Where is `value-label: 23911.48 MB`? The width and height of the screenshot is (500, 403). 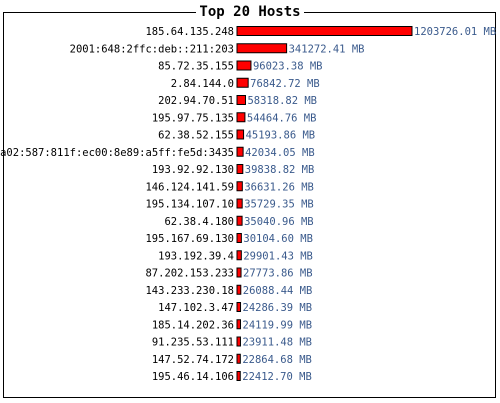 value-label: 23911.48 MB is located at coordinates (277, 343).